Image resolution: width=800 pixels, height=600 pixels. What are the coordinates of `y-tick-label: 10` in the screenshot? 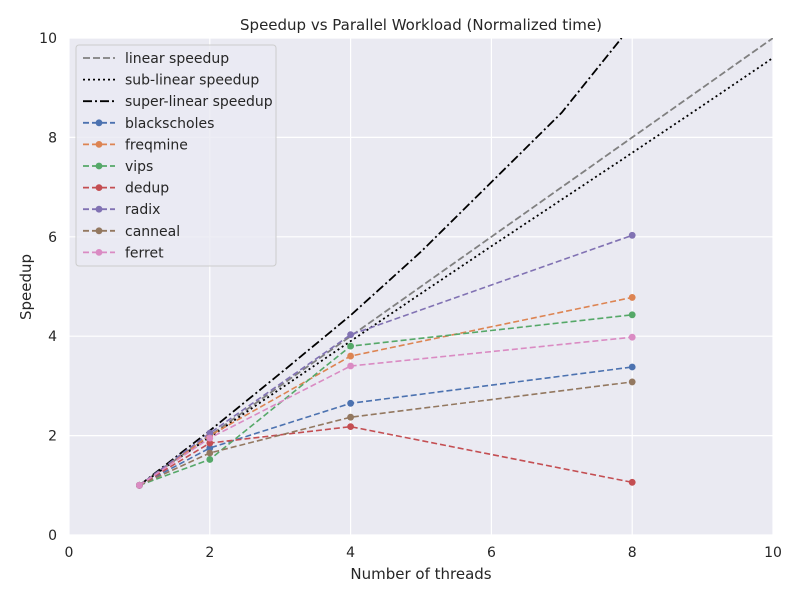 It's located at (48, 39).